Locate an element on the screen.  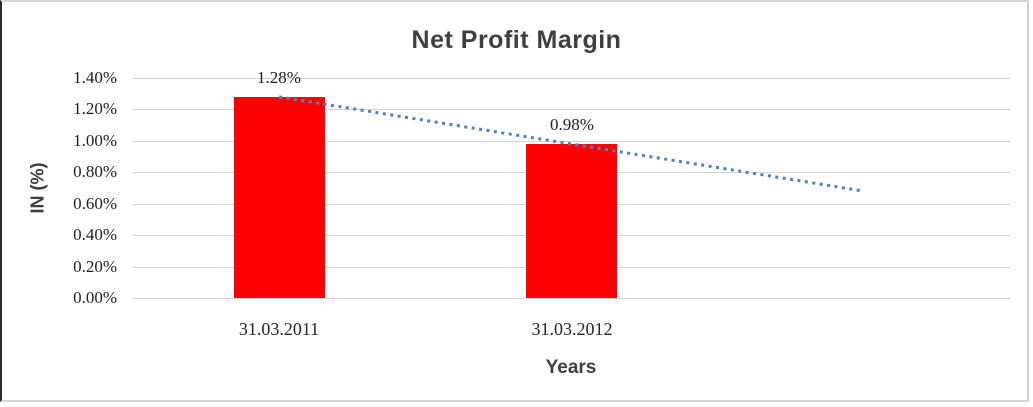
y-tick-label: 0.00% is located at coordinates (95, 297).